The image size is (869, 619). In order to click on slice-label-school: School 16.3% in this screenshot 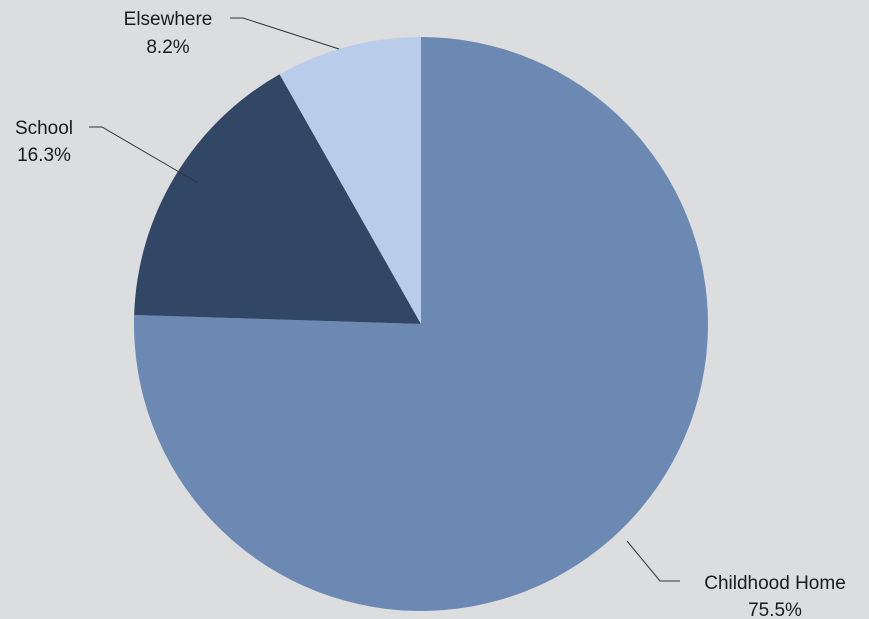, I will do `click(44, 142)`.